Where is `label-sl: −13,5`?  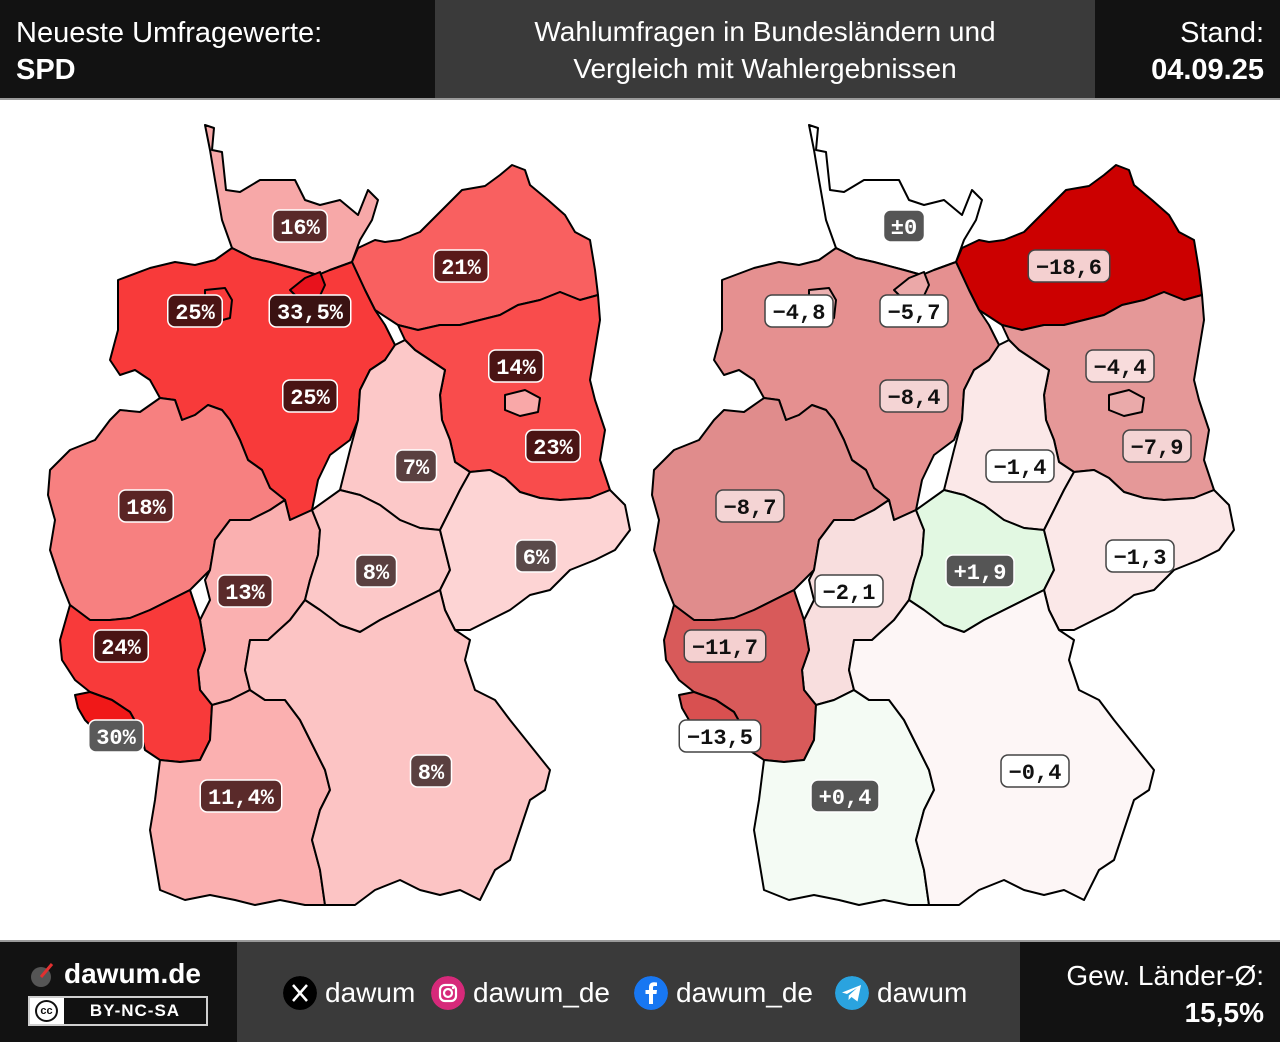 label-sl: −13,5 is located at coordinates (720, 738).